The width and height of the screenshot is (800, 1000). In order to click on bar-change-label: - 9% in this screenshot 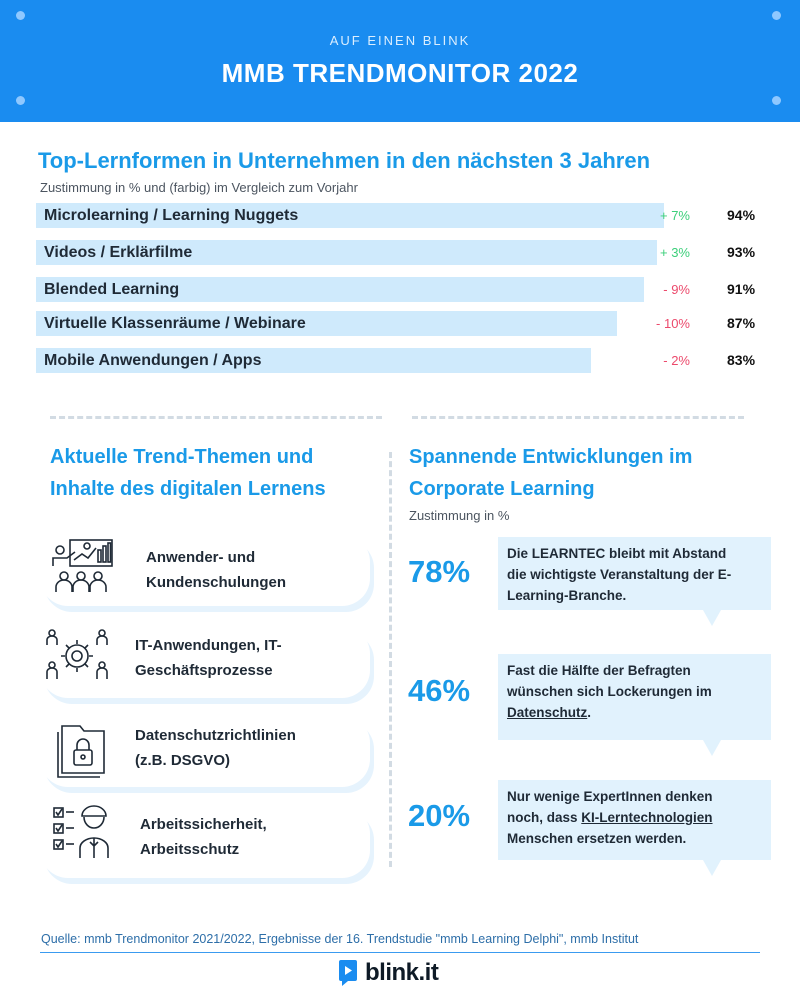, I will do `click(676, 289)`.